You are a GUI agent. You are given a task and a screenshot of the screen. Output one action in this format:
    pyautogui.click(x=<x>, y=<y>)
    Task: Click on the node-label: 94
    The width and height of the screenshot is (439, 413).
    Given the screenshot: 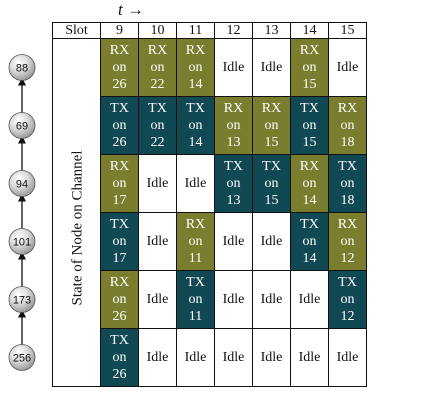 What is the action you would take?
    pyautogui.click(x=22, y=185)
    